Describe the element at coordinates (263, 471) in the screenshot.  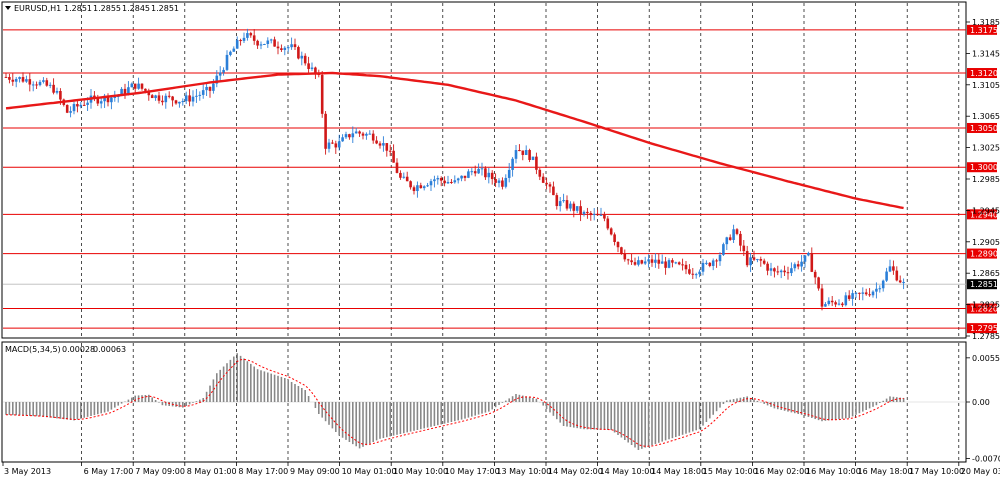
I see `x-tick-label: 8 May 17:00` at that location.